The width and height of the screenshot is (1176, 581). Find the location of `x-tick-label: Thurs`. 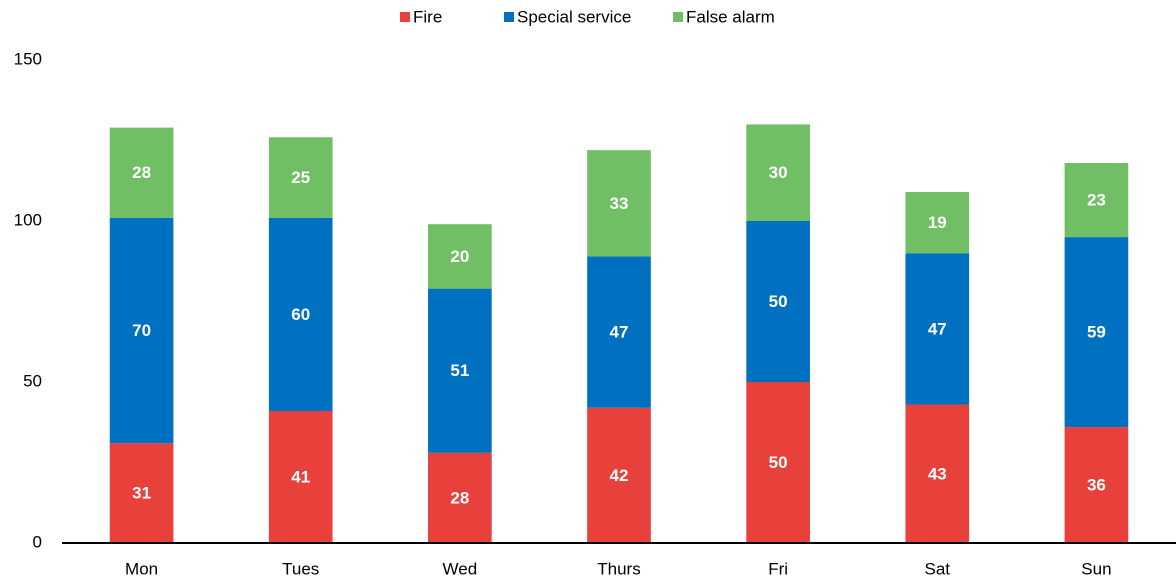

x-tick-label: Thurs is located at coordinates (618, 568).